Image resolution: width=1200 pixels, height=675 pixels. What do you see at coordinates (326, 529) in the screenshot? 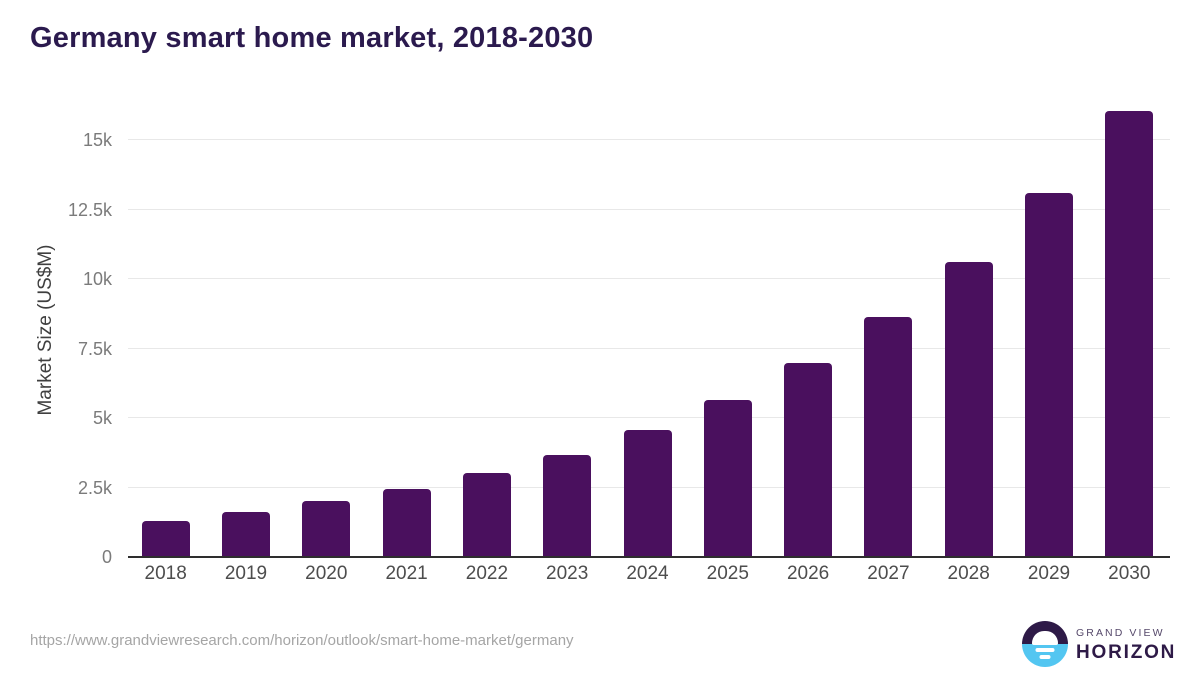
I see `bar-2020` at bounding box center [326, 529].